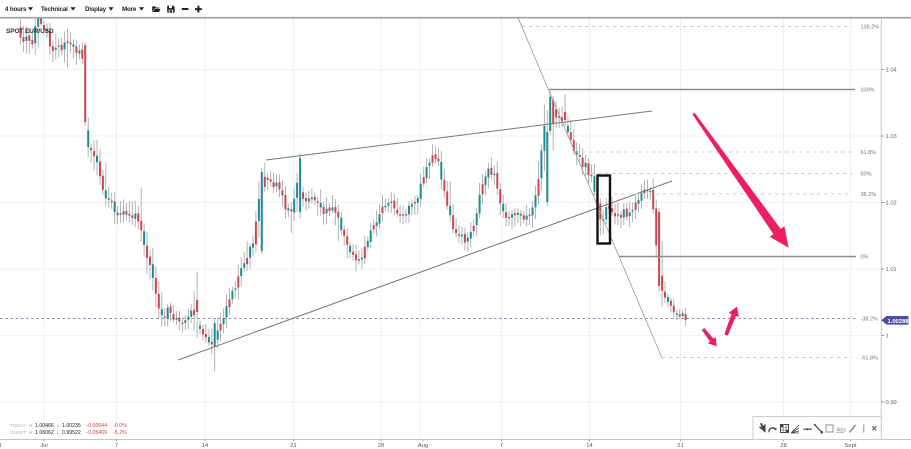  Describe the element at coordinates (892, 71) in the screenshot. I see `svg-text: 1.04` at that location.